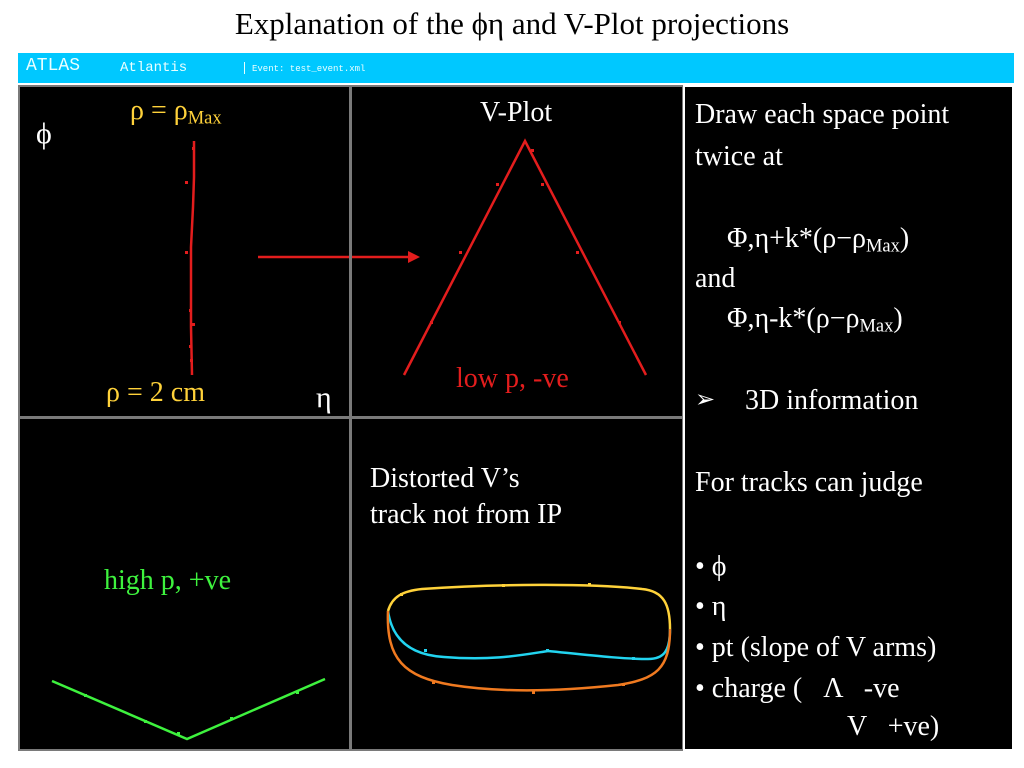 The image size is (1024, 768). Describe the element at coordinates (516, 112) in the screenshot. I see `v-plot-title: V-Plot` at that location.